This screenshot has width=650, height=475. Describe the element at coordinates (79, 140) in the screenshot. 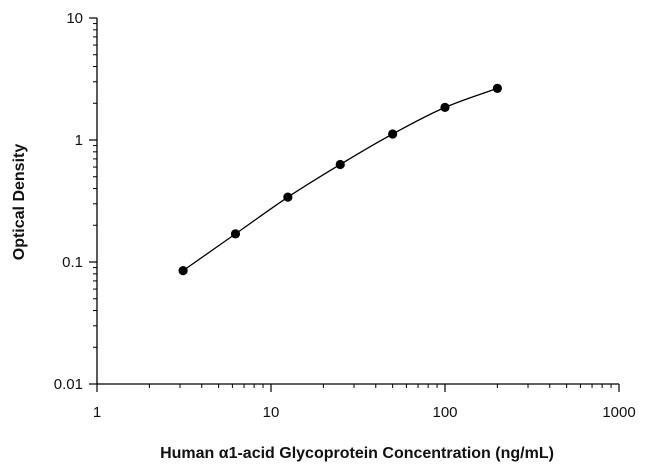

I see `y-tick-label: 1` at that location.